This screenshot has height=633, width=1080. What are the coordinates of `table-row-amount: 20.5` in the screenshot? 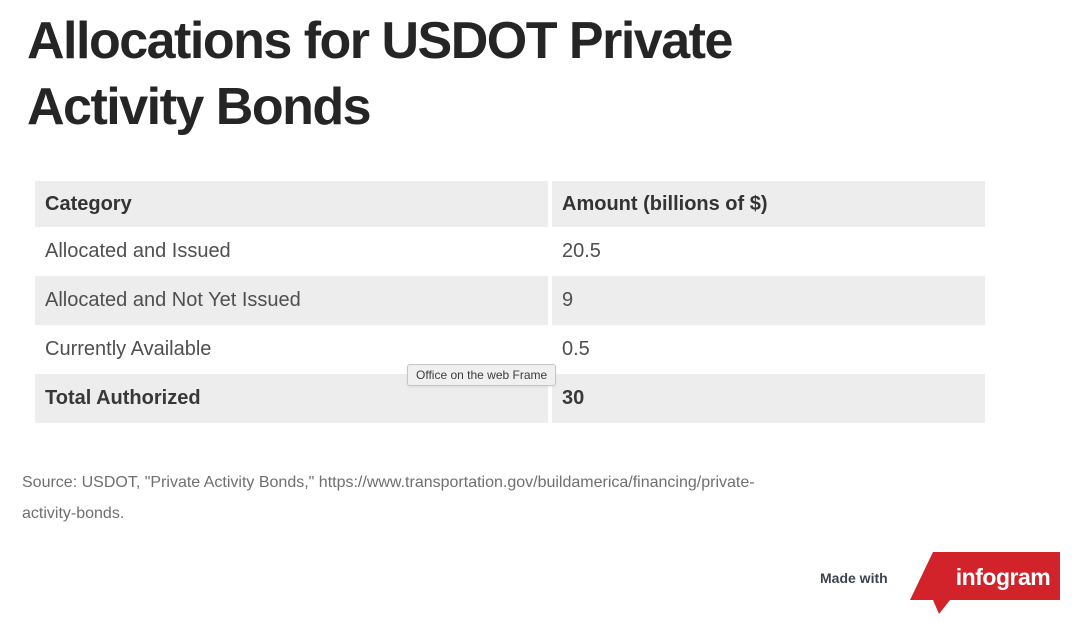 It's located at (768, 251).